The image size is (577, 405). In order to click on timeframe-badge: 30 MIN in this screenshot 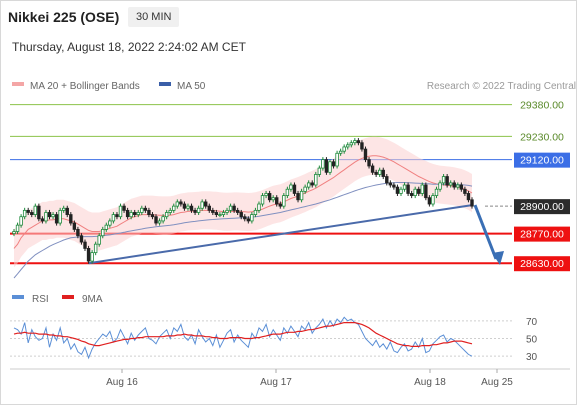, I will do `click(154, 17)`.